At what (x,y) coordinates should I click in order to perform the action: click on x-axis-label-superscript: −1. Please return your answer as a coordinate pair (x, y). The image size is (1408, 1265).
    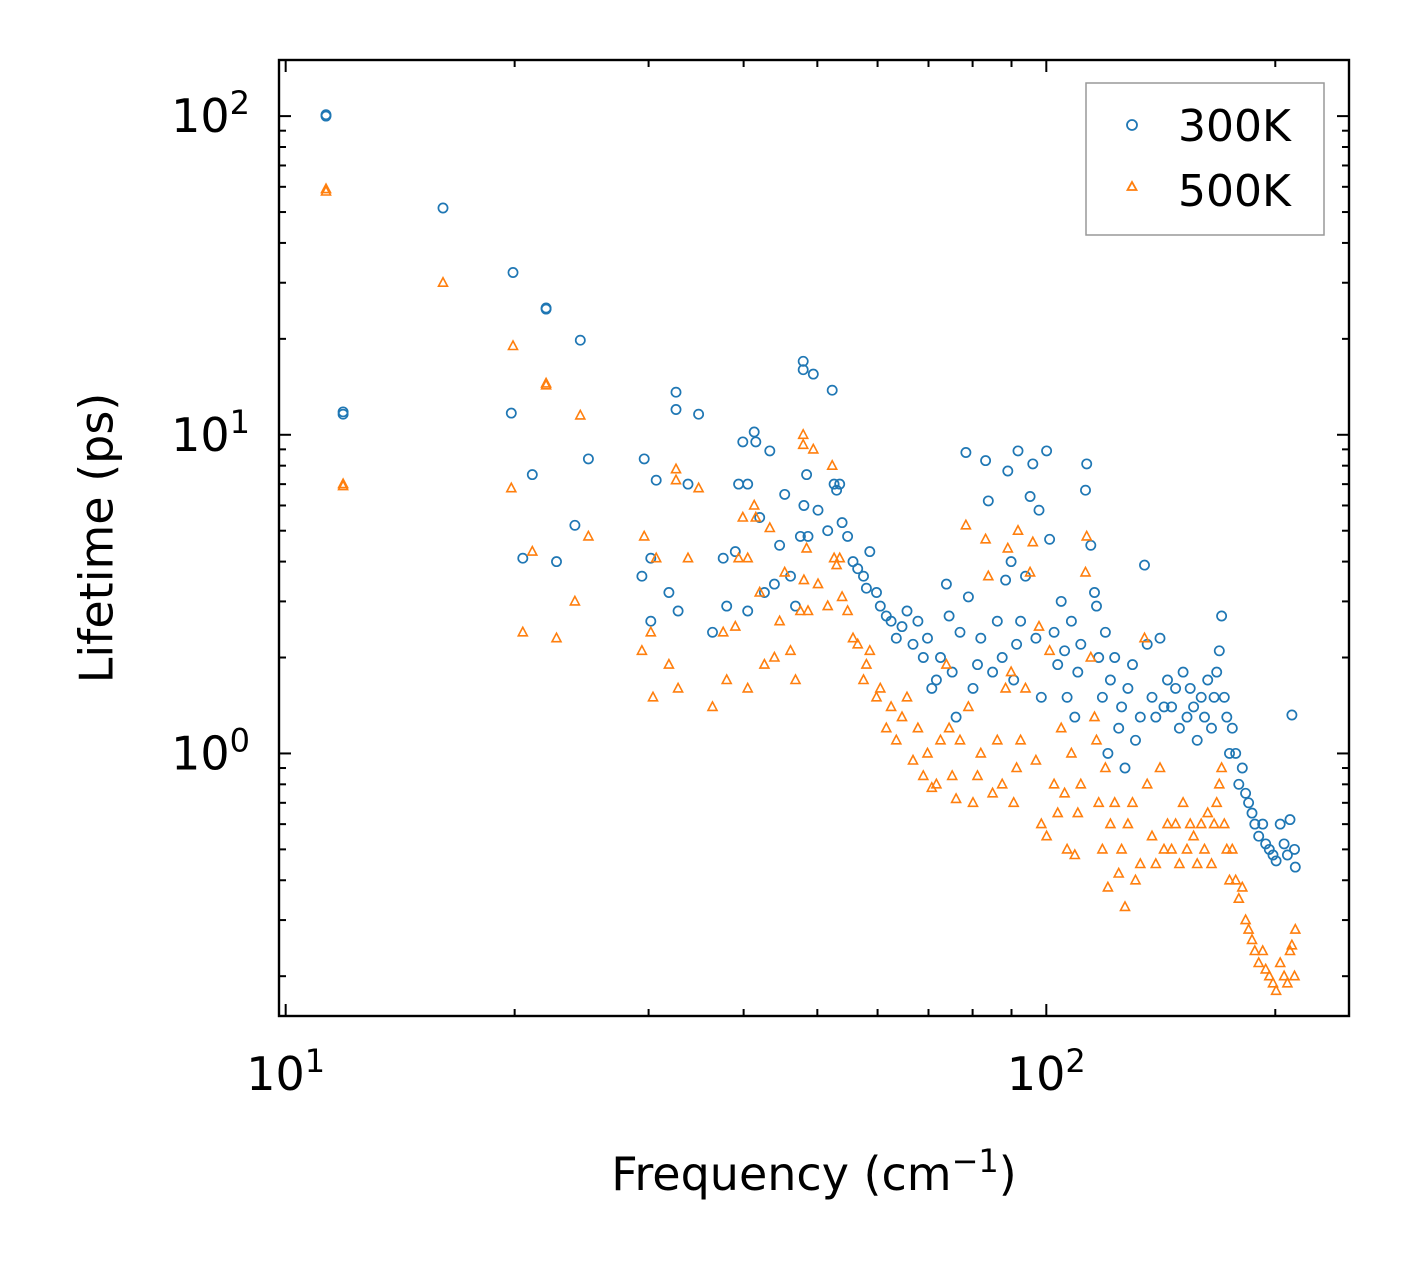
    Looking at the image, I should click on (975, 1161).